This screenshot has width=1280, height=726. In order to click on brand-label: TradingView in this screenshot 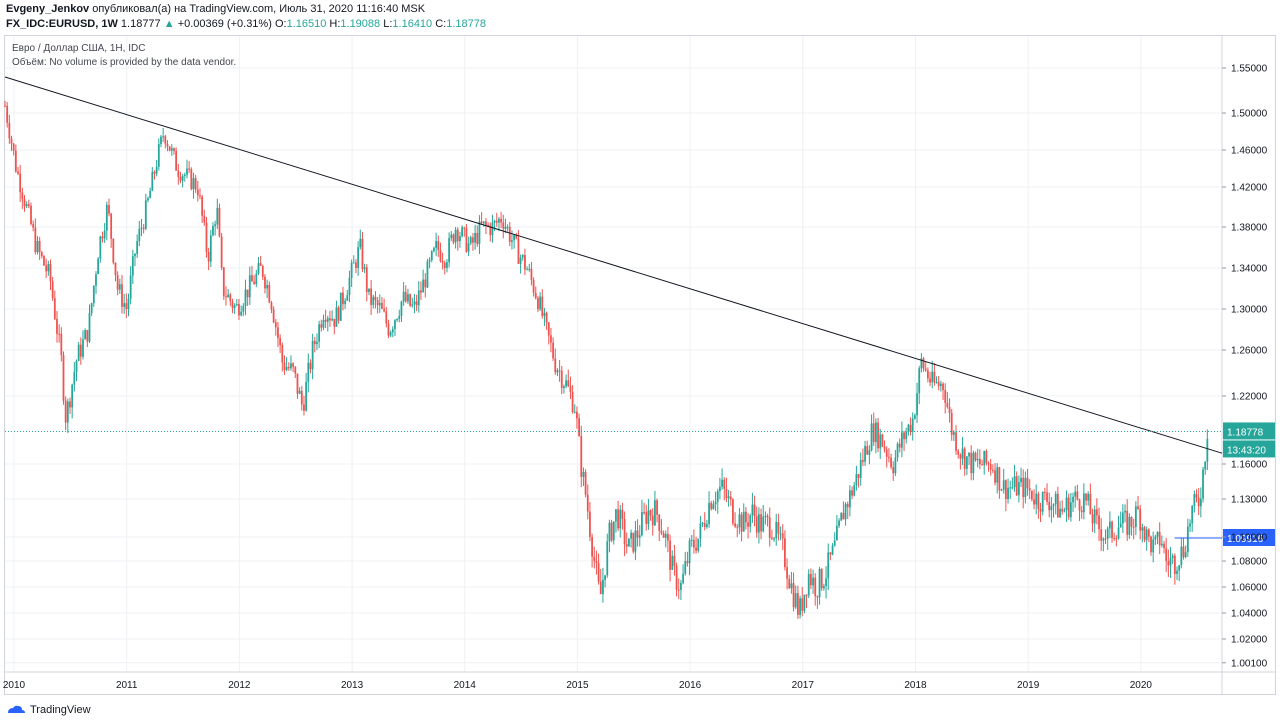, I will do `click(60, 710)`.